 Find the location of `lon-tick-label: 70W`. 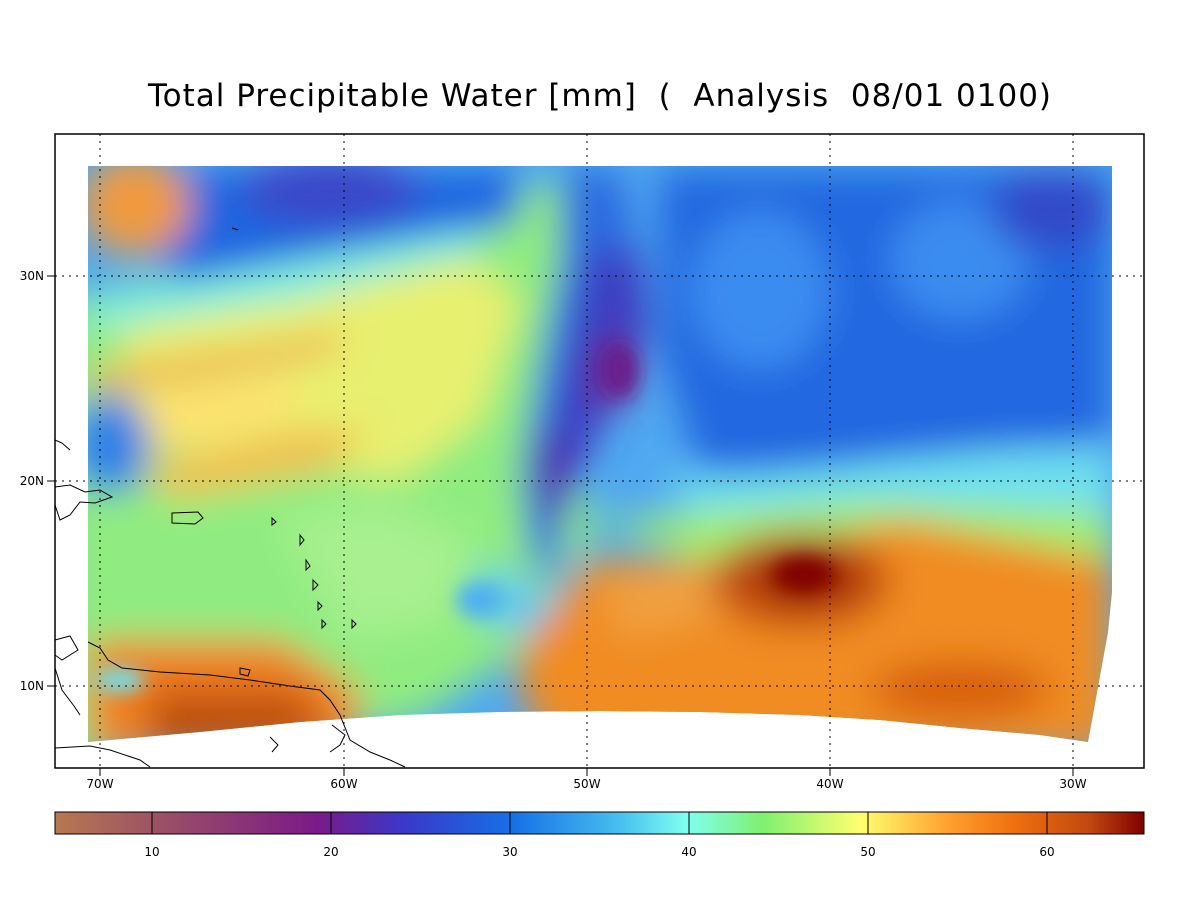

lon-tick-label: 70W is located at coordinates (99, 784).